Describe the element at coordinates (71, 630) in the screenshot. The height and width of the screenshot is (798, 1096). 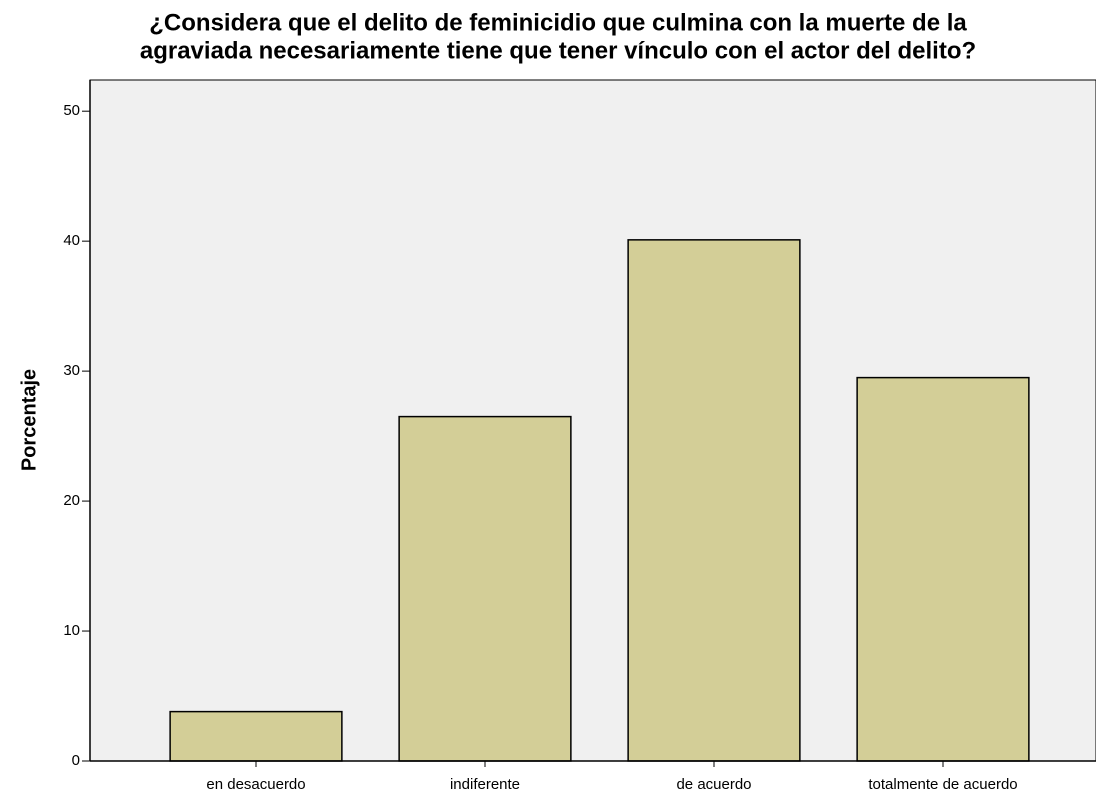
I see `y-tick-label: 10` at that location.